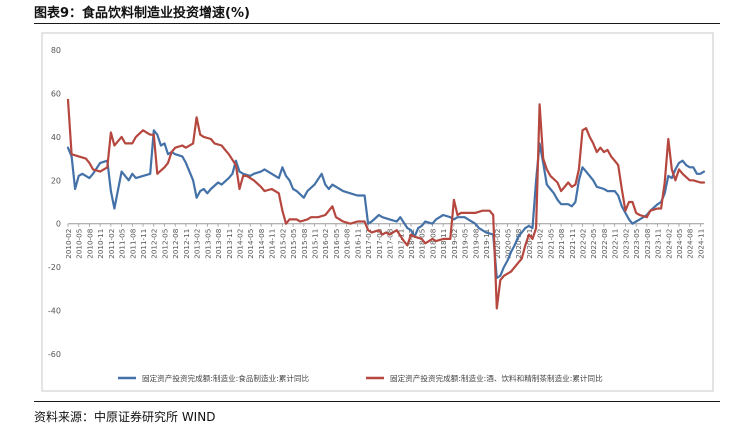 This screenshot has height=432, width=740. What do you see at coordinates (377, 23) in the screenshot?
I see `title-rule` at bounding box center [377, 23].